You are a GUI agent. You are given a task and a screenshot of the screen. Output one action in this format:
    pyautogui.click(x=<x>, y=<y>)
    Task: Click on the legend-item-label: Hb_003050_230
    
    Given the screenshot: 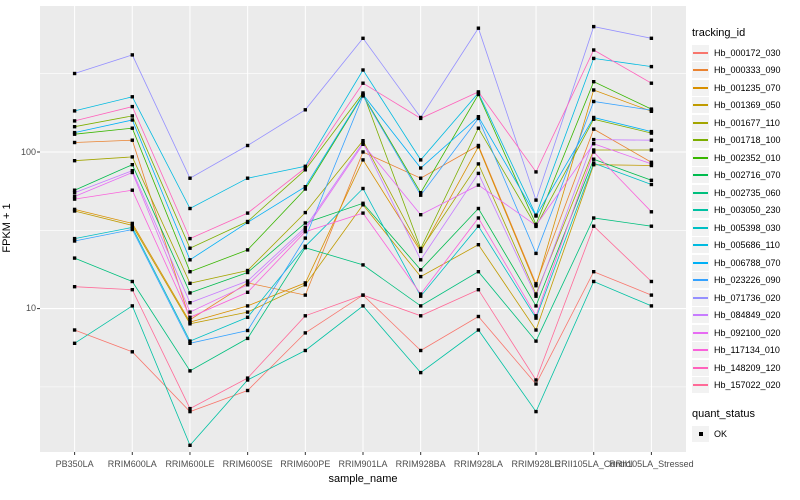 What is the action you would take?
    pyautogui.click(x=747, y=210)
    